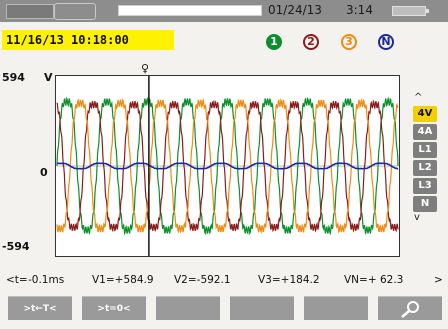 Image resolution: width=448 pixels, height=329 pixels. I want to click on readout-vn: VN=+ 62.3, so click(374, 280).